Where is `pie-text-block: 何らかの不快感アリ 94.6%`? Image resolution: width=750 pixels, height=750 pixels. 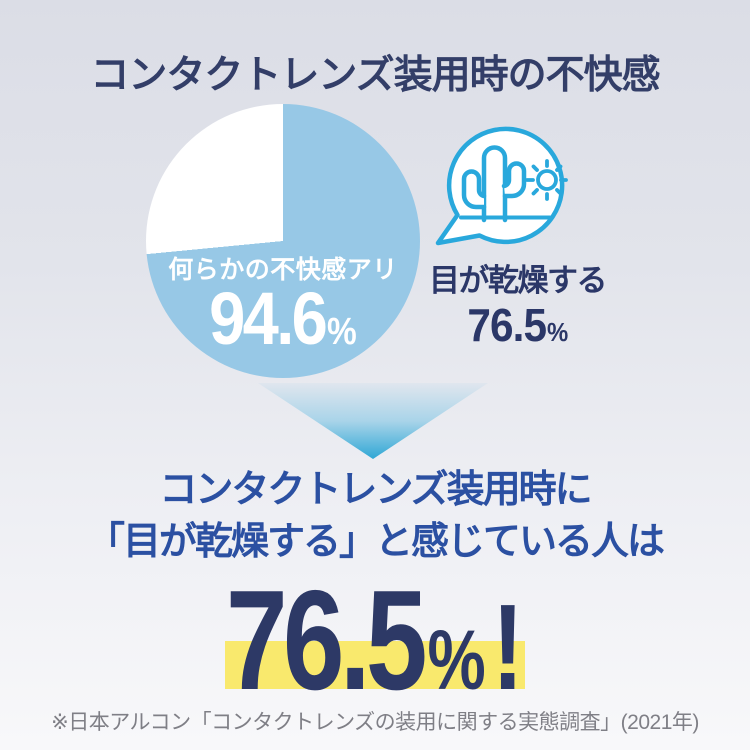 pie-text-block: 何らかの不快感アリ 94.6% is located at coordinates (283, 303).